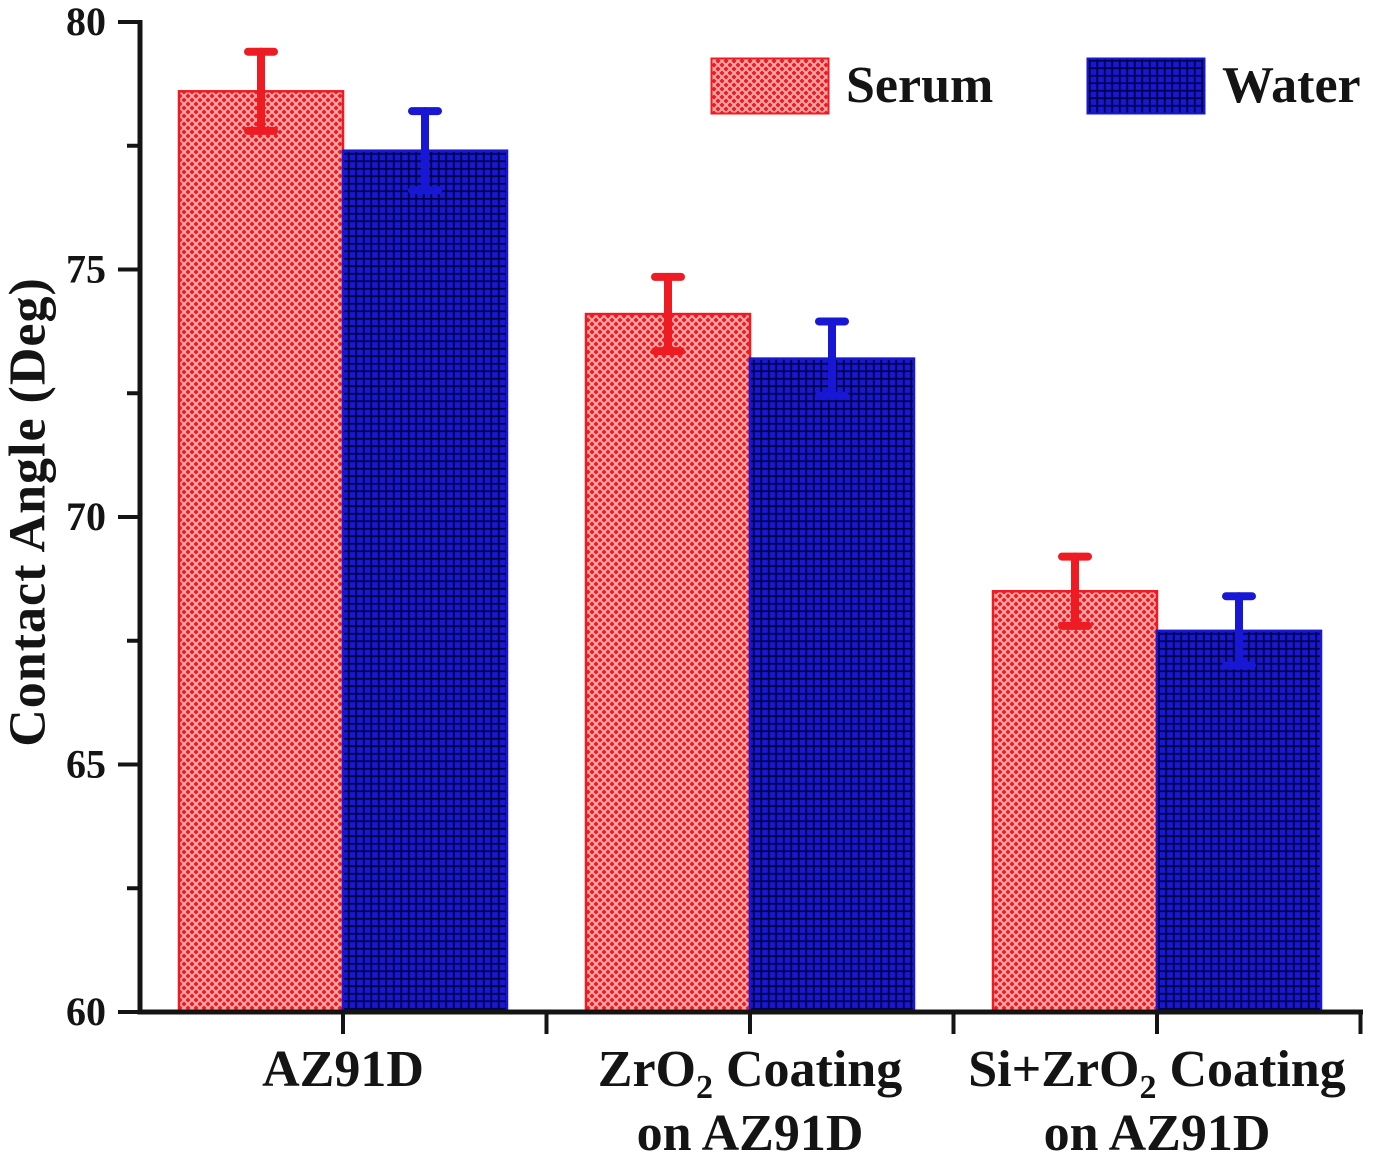  I want to click on legend-item-serum: Serum, so click(851, 86).